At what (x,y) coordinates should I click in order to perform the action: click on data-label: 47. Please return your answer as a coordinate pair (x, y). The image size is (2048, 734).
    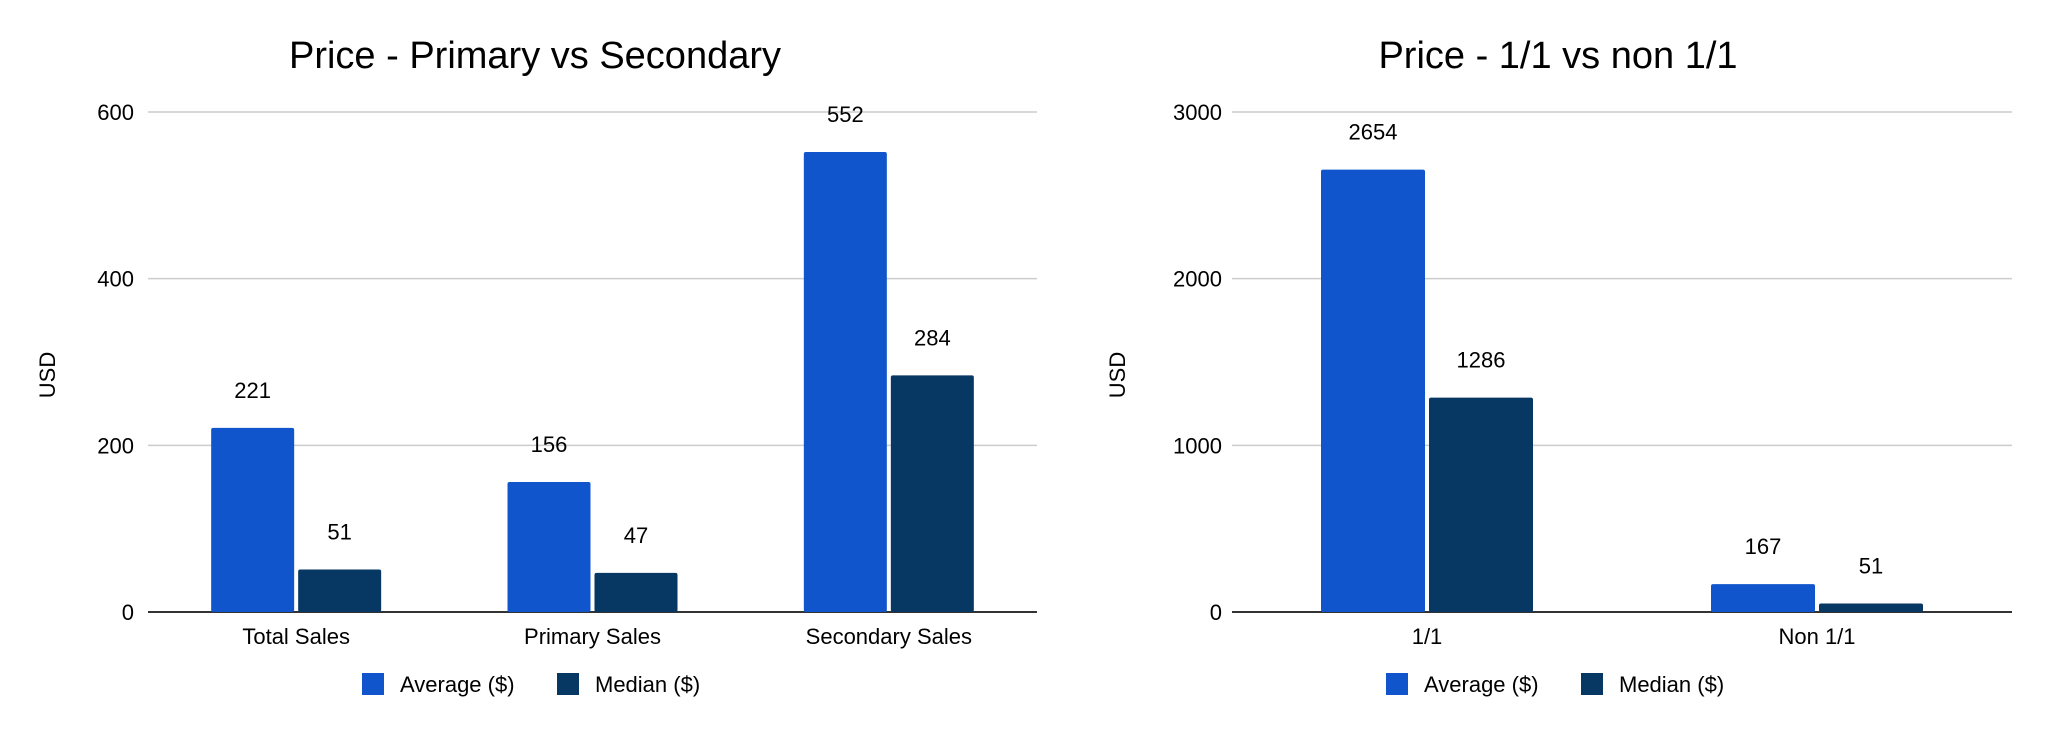
    Looking at the image, I should click on (636, 535).